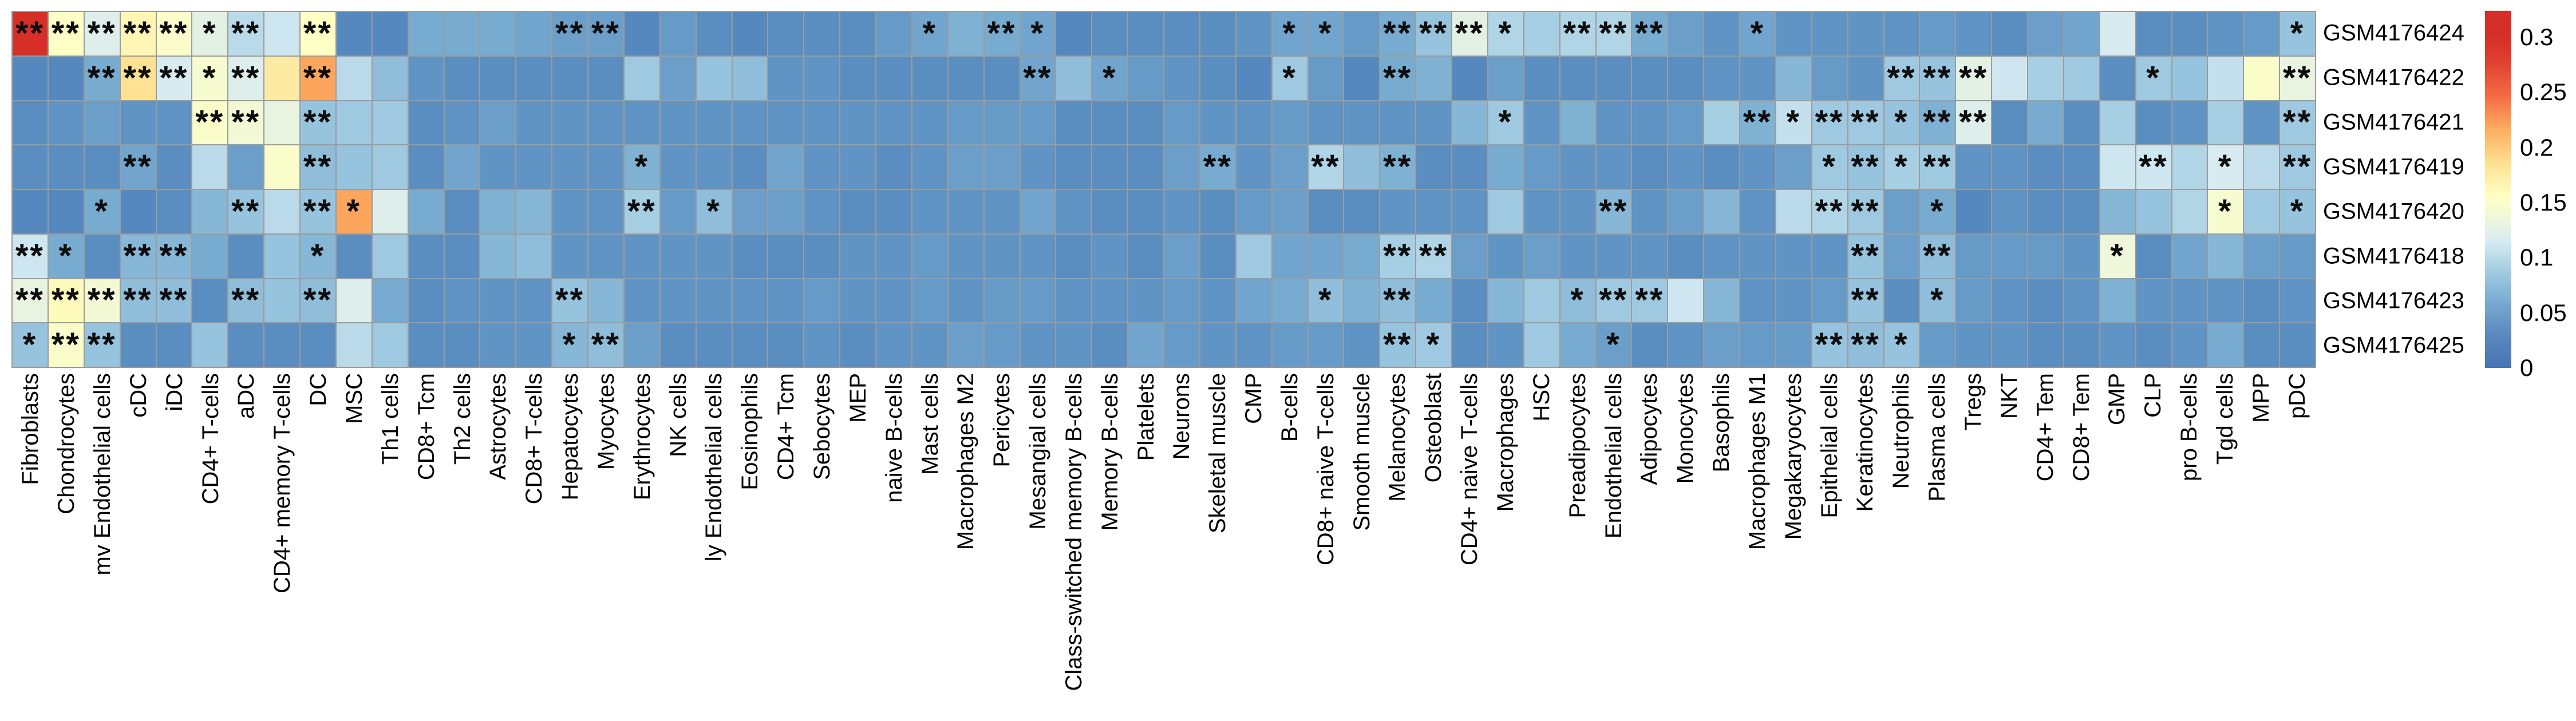  What do you see at coordinates (1613, 455) in the screenshot?
I see `col-label: Endothelial cells` at bounding box center [1613, 455].